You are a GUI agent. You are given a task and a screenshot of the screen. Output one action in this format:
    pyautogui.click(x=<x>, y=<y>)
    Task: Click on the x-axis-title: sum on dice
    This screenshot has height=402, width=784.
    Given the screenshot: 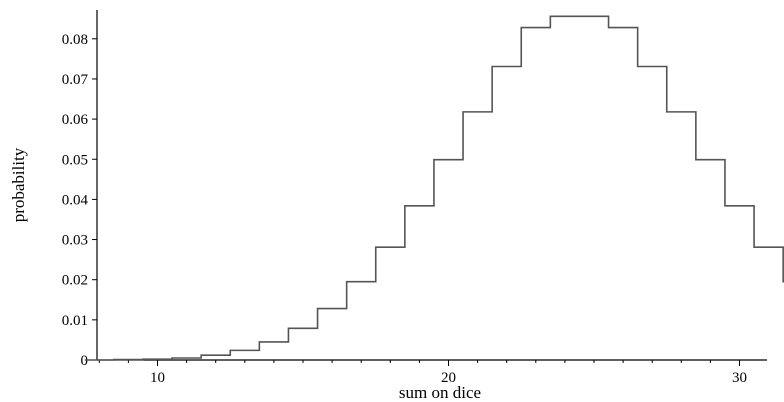 What is the action you would take?
    pyautogui.click(x=440, y=392)
    